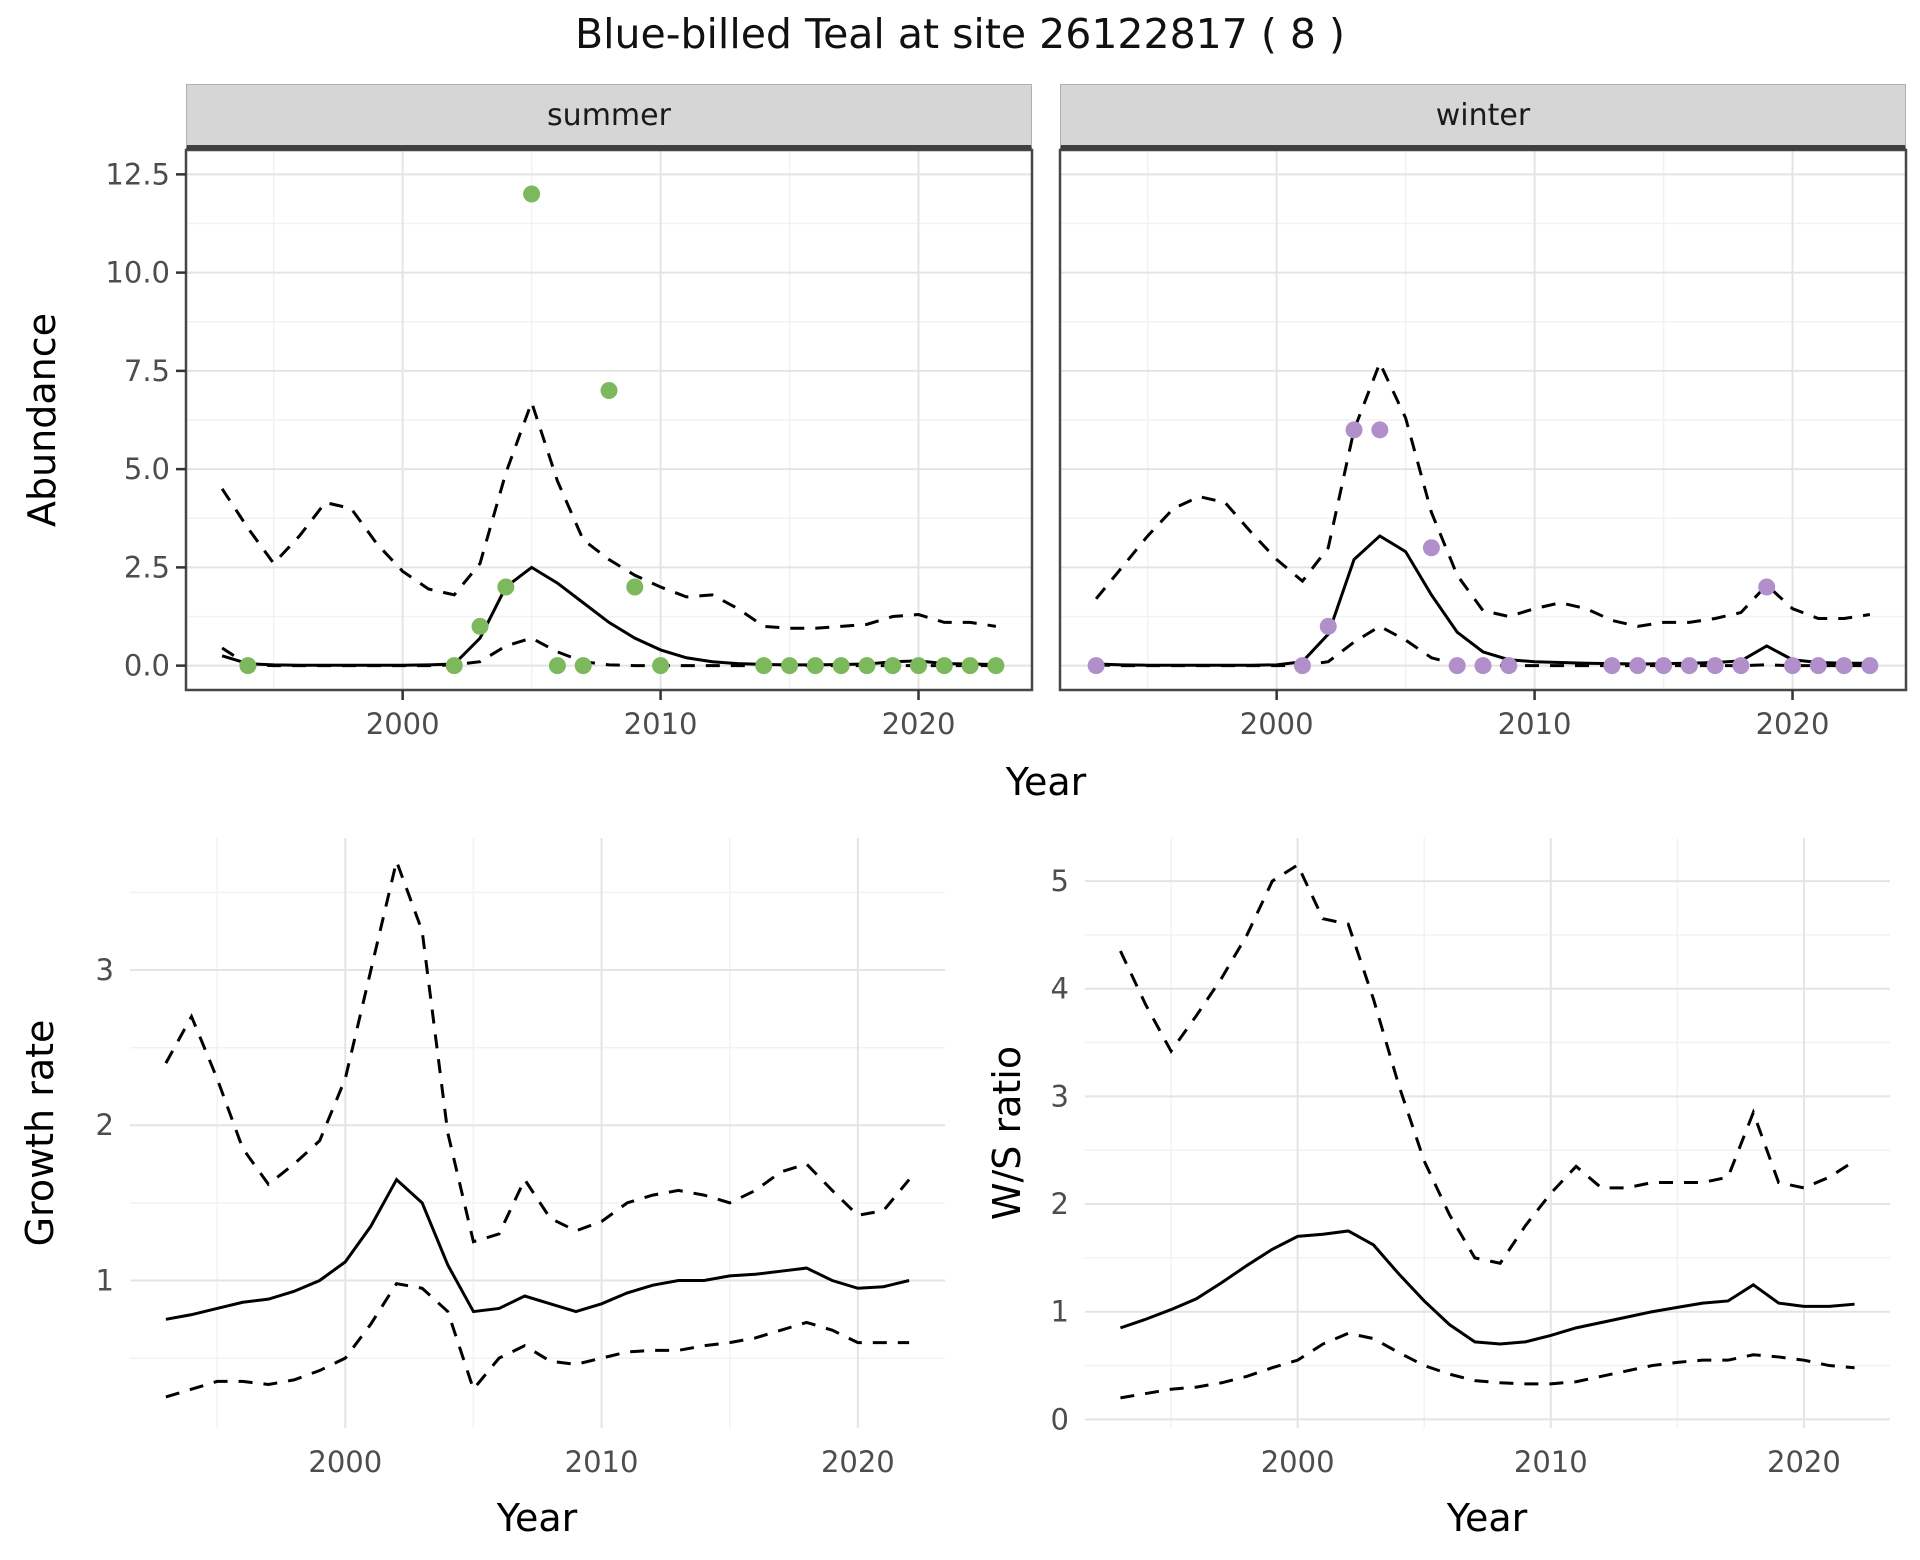 The height and width of the screenshot is (1560, 1920). What do you see at coordinates (1551, 1462) in the screenshot?
I see `ws_ratio-x-tick-label: 2010` at bounding box center [1551, 1462].